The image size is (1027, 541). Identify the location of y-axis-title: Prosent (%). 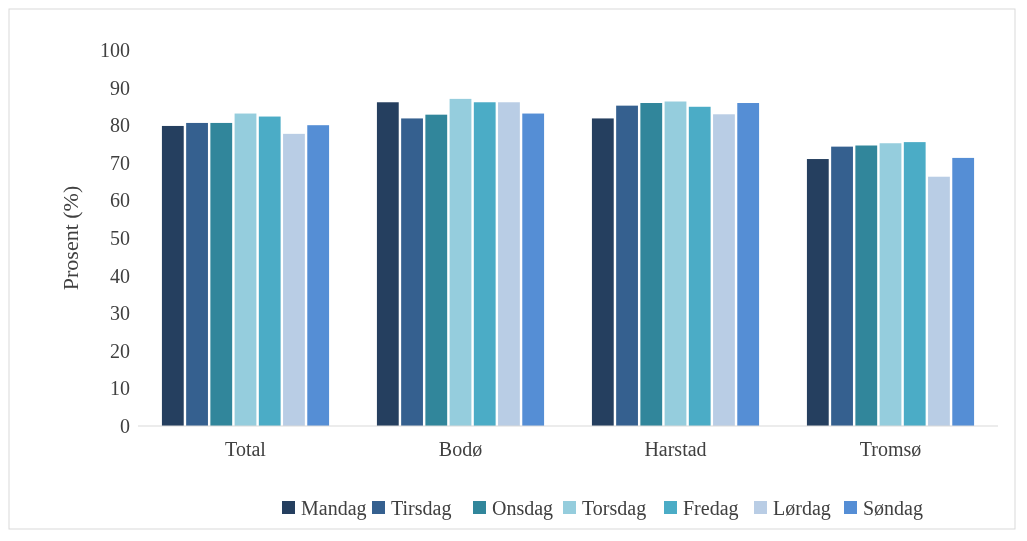
(70, 238).